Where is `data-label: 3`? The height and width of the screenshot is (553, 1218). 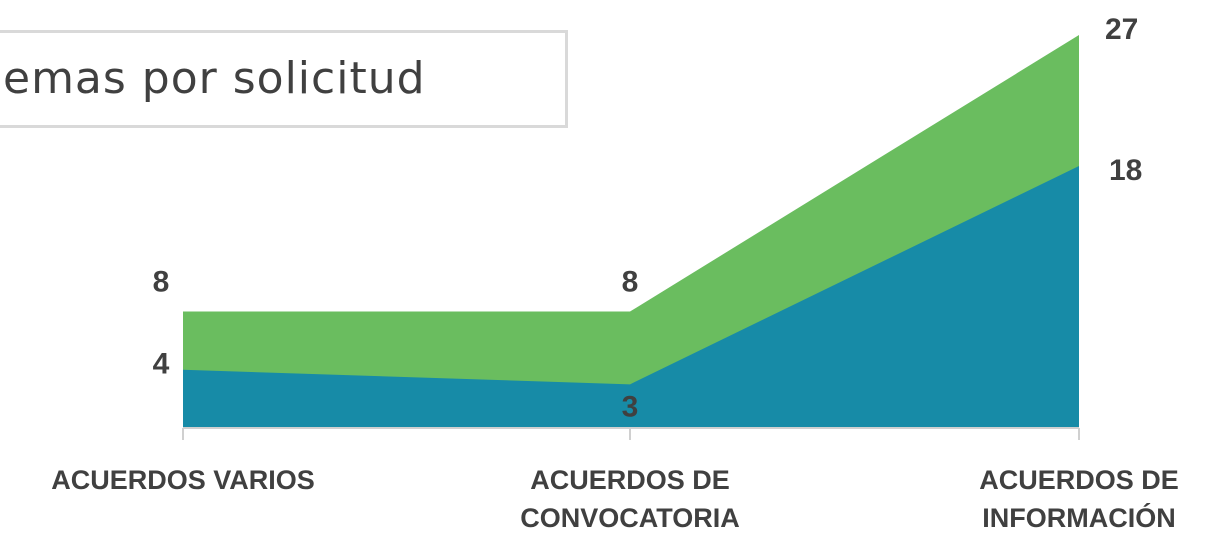
data-label: 3 is located at coordinates (630, 406).